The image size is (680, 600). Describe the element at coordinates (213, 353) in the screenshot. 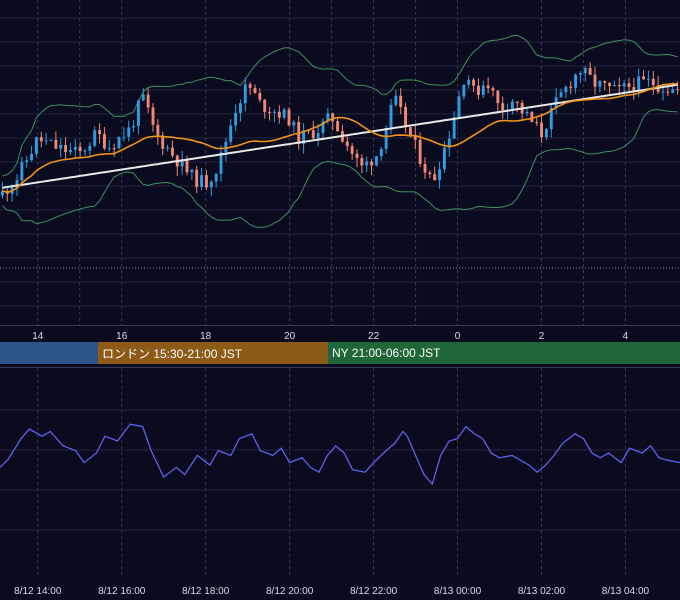

I see `session-bar-london: ロンドン 15:30-21:00 JST` at that location.